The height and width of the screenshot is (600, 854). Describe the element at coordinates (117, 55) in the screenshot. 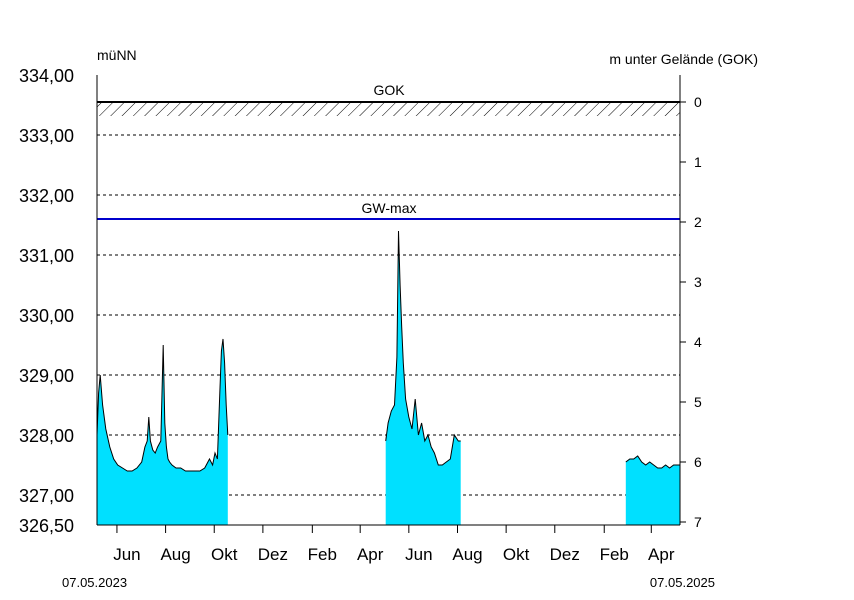

I see `left-axis-unit: müNN` at that location.